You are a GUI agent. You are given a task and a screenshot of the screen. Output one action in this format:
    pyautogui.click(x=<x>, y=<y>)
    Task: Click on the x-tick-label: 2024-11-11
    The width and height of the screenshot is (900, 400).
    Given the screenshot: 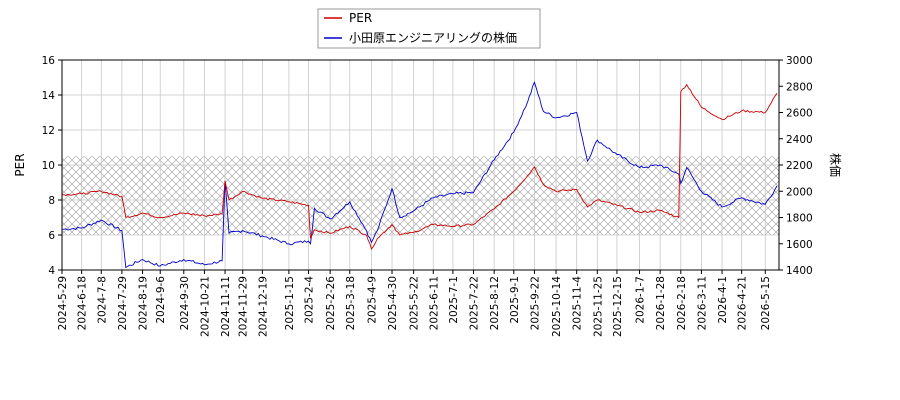 What is the action you would take?
    pyautogui.click(x=226, y=306)
    